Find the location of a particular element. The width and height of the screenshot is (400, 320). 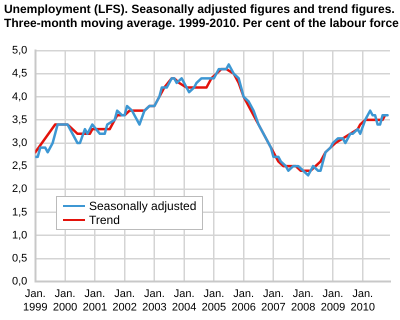

y-tick-label: 2,5 is located at coordinates (20, 166).